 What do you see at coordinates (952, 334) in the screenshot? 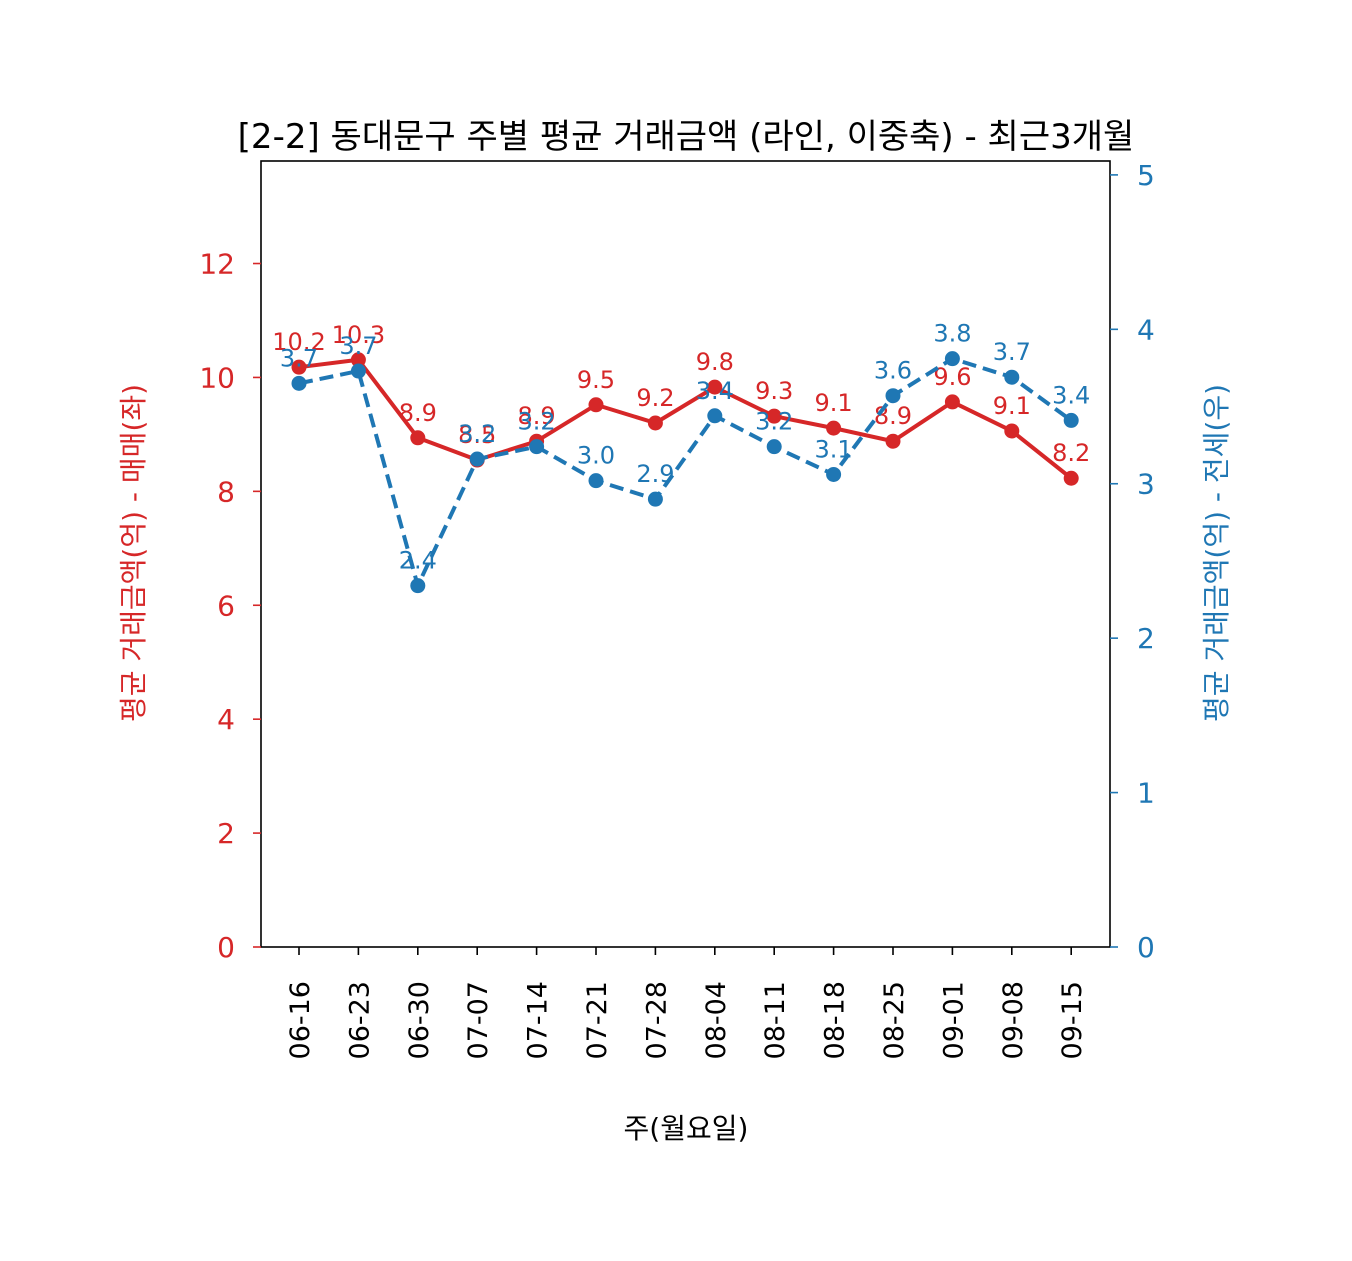
I see `series-right-data-label: 3.8` at bounding box center [952, 334].